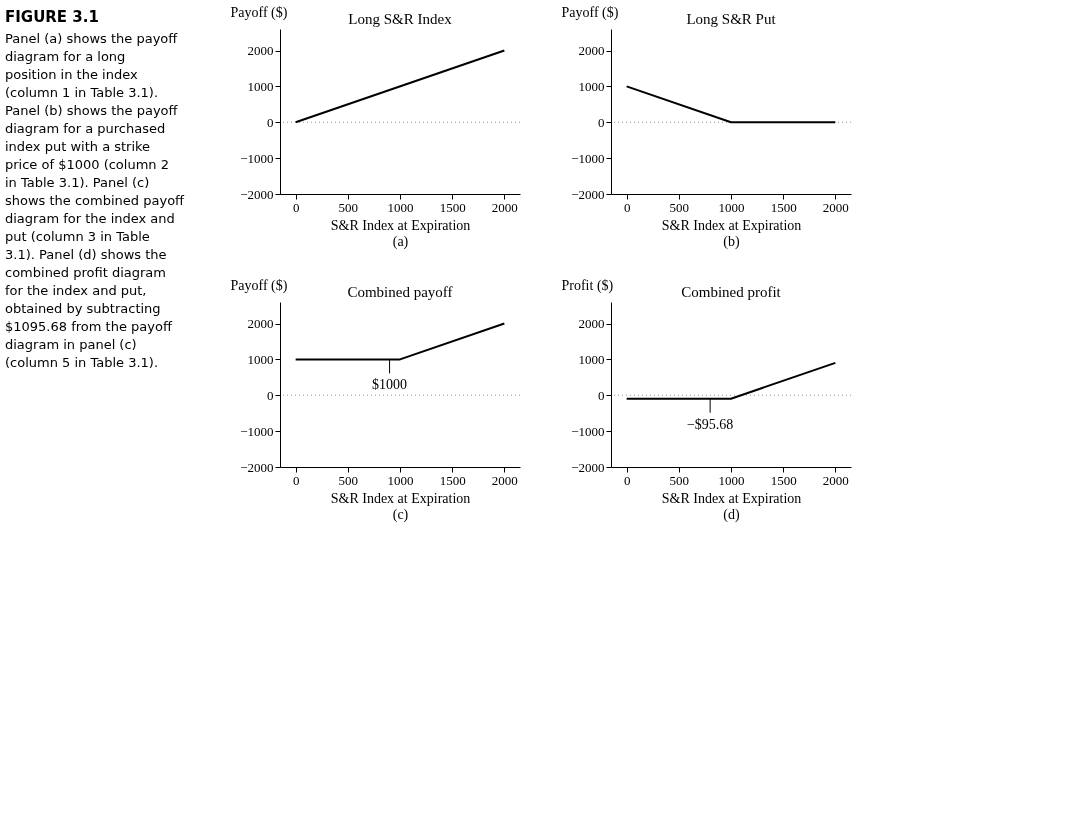 Image resolution: width=1079 pixels, height=820 pixels. What do you see at coordinates (731, 241) in the screenshot?
I see `text: (b)` at bounding box center [731, 241].